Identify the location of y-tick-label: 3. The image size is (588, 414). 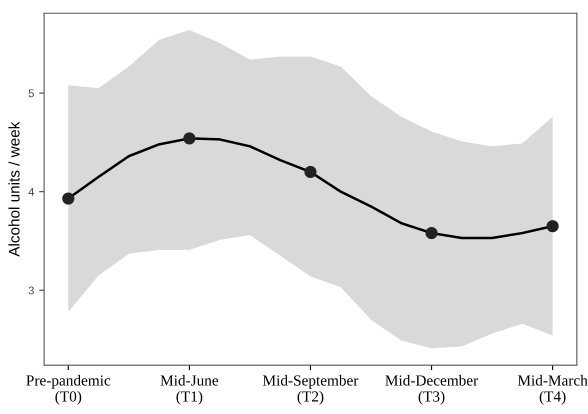
(31, 290).